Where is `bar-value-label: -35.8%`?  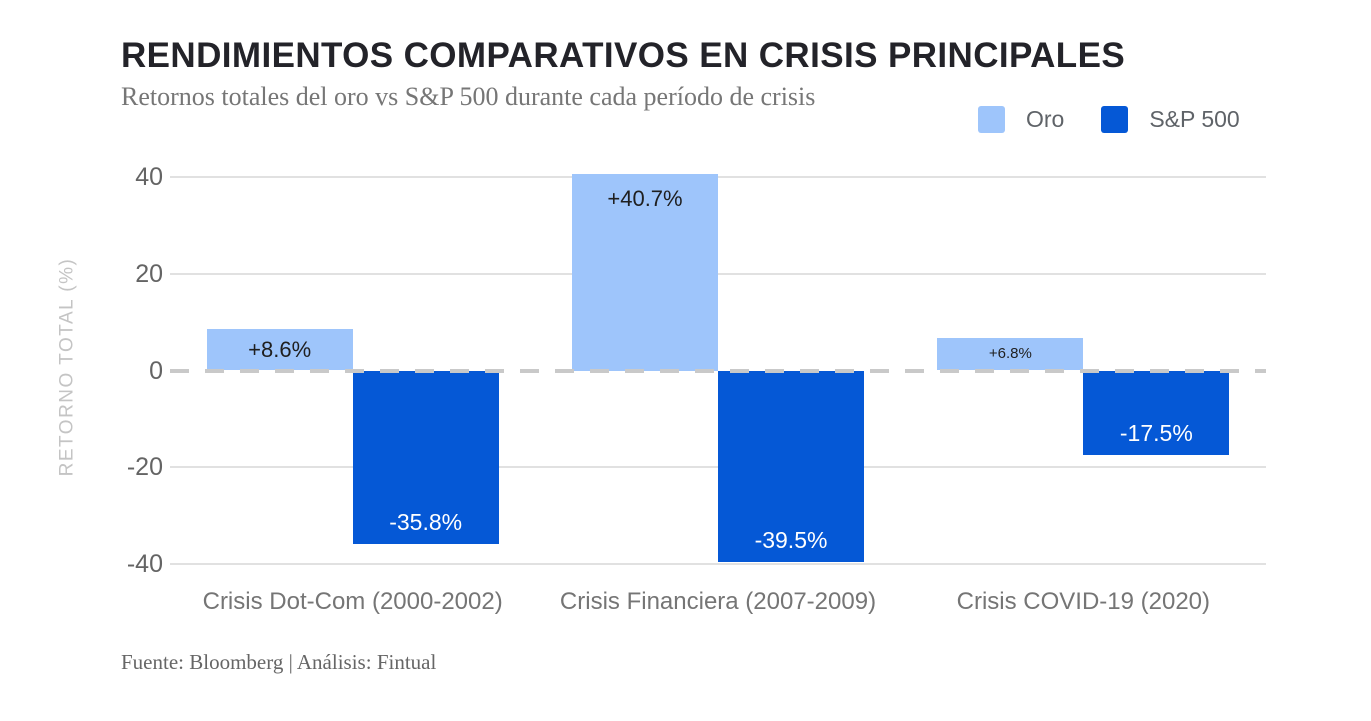 bar-value-label: -35.8% is located at coordinates (426, 521).